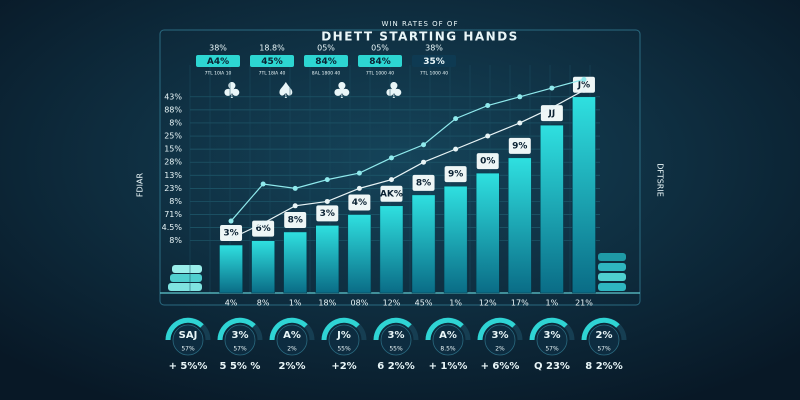 Image resolution: width=800 pixels, height=400 pixels. Describe the element at coordinates (185, 278) in the screenshot. I see `chips-left` at that location.